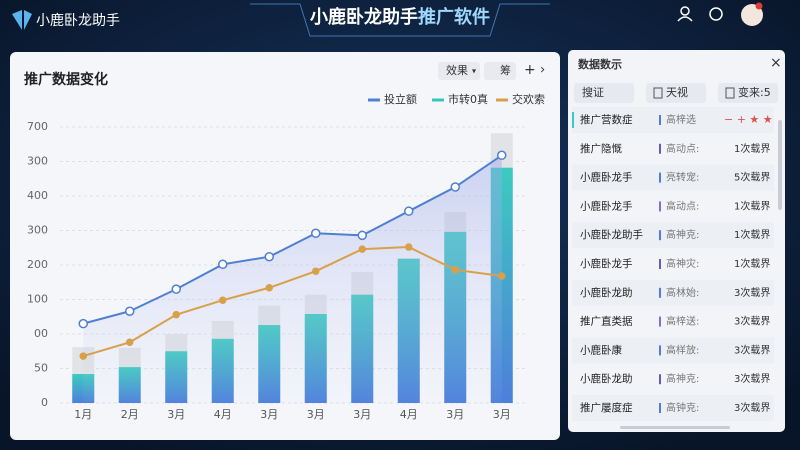 The width and height of the screenshot is (800, 450). I want to click on notification-dot, so click(759, 6).